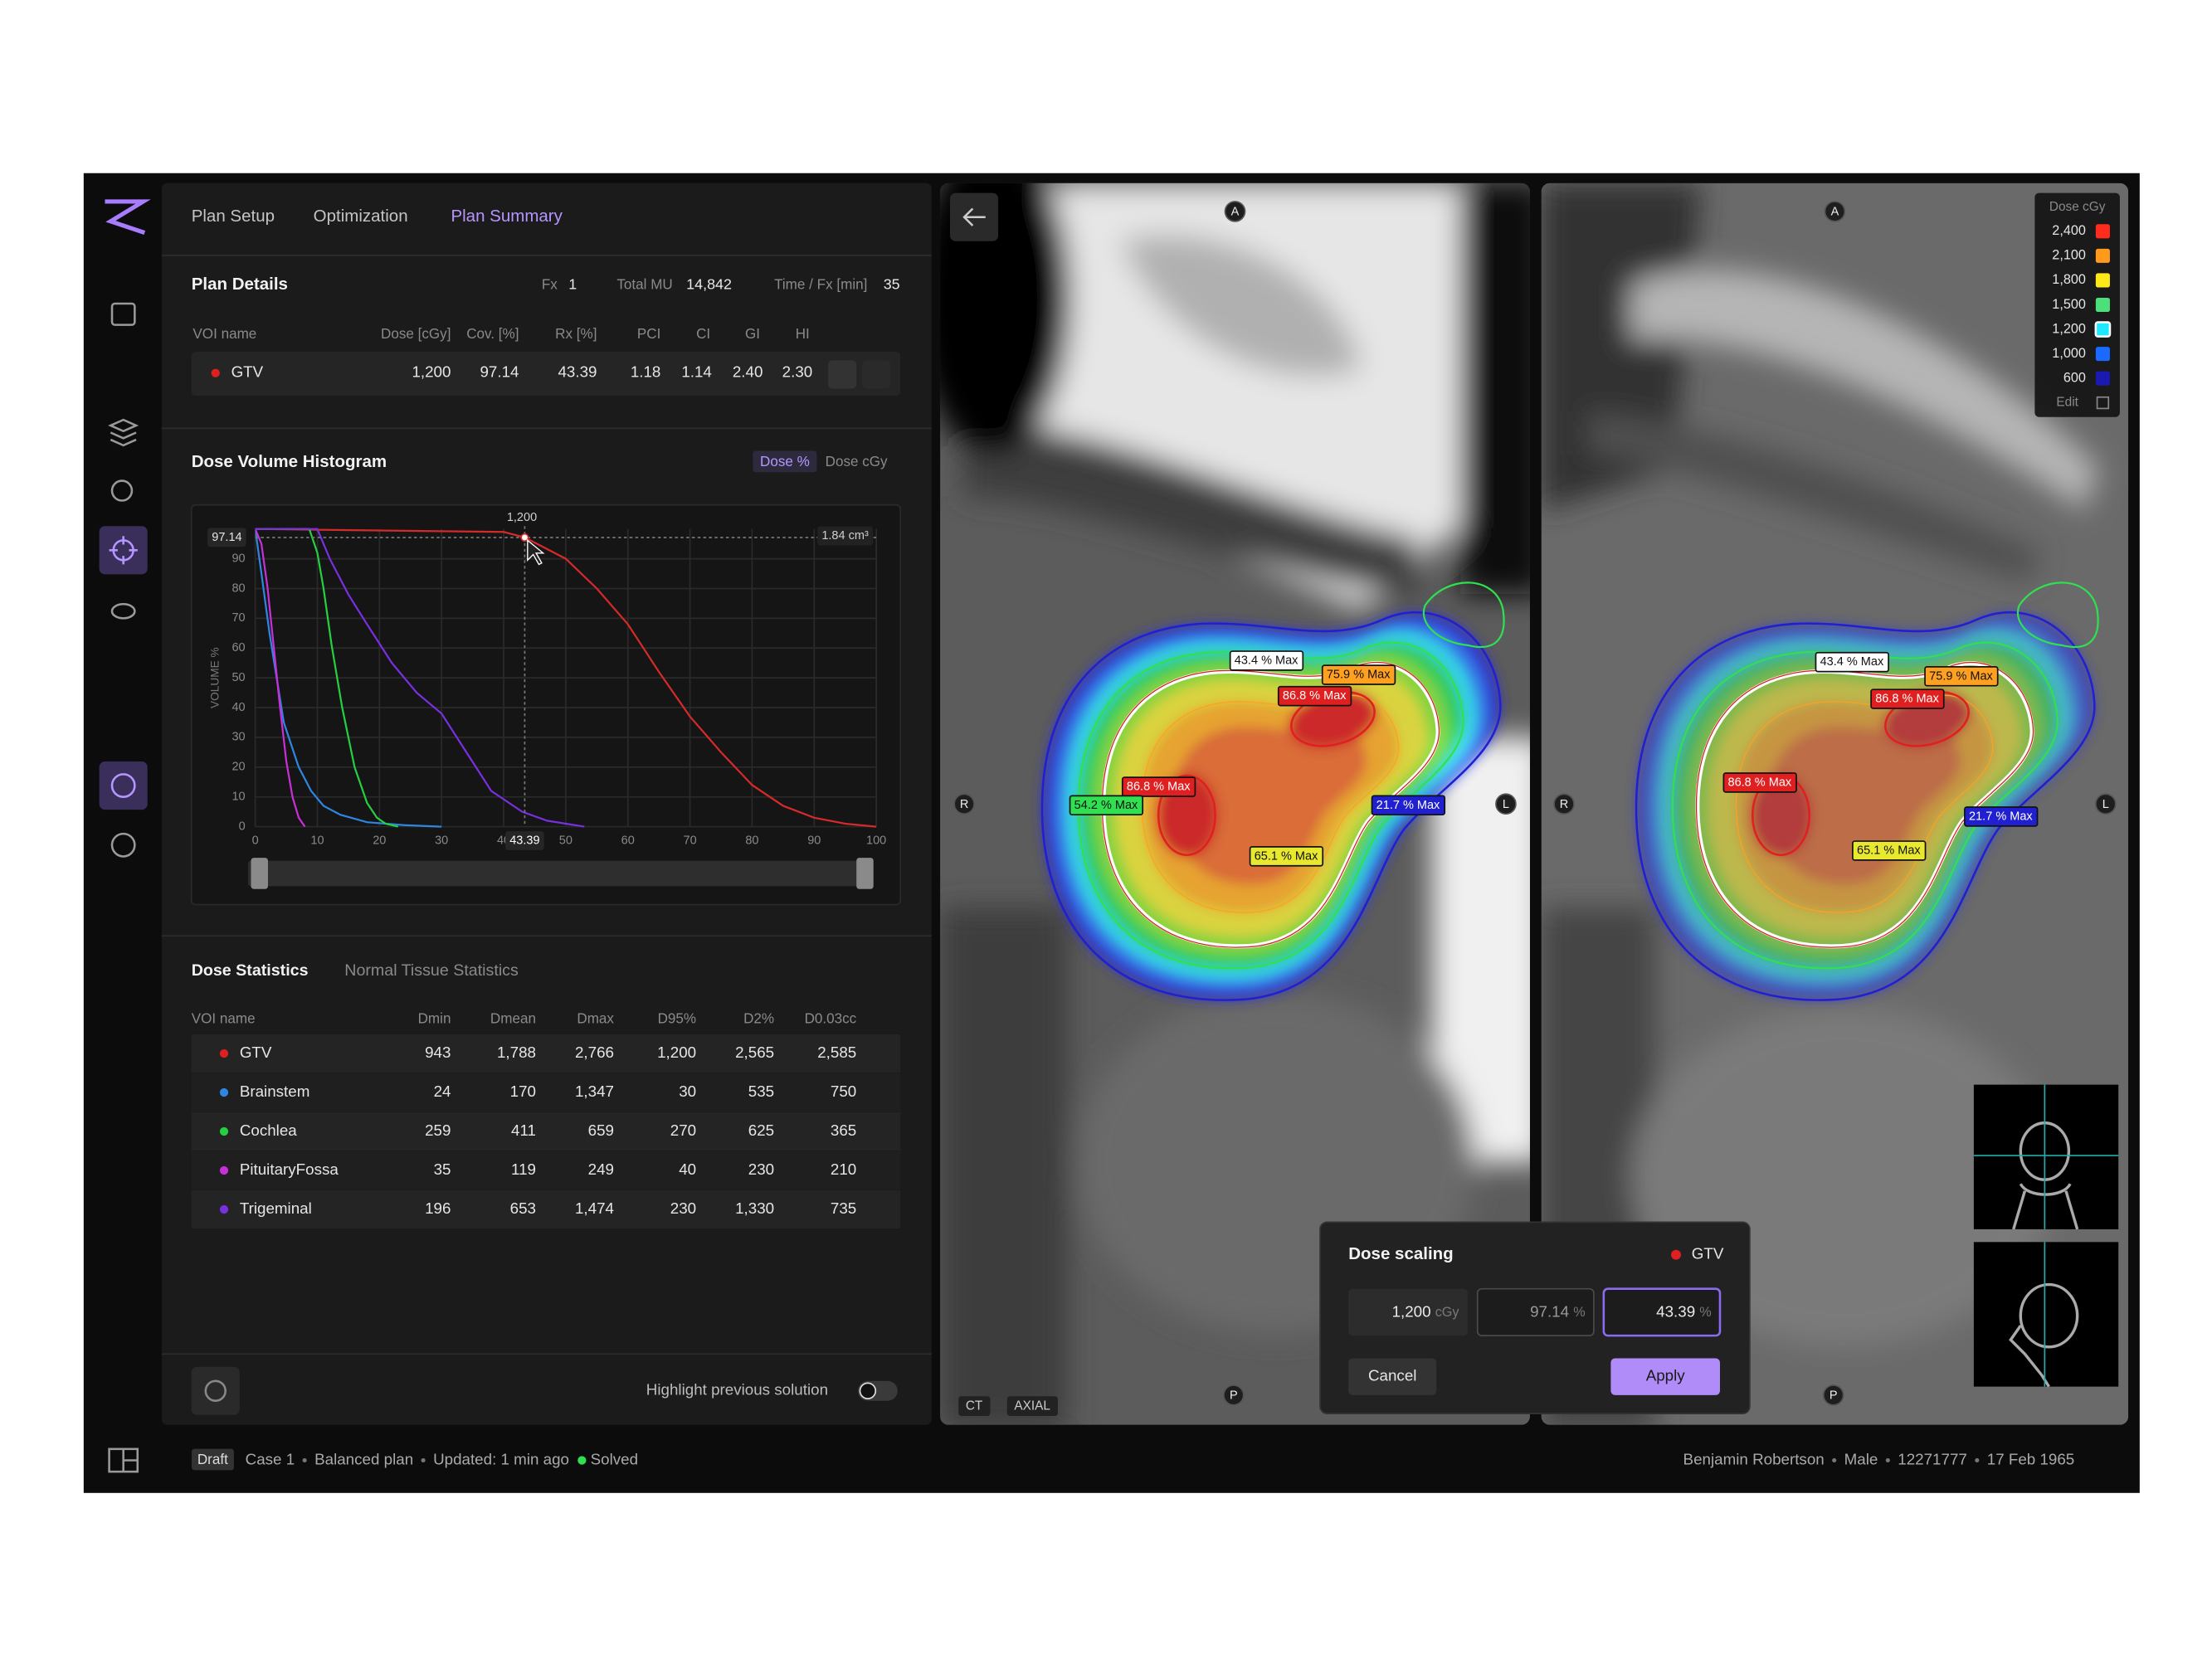  What do you see at coordinates (560, 873) in the screenshot?
I see `range-track` at bounding box center [560, 873].